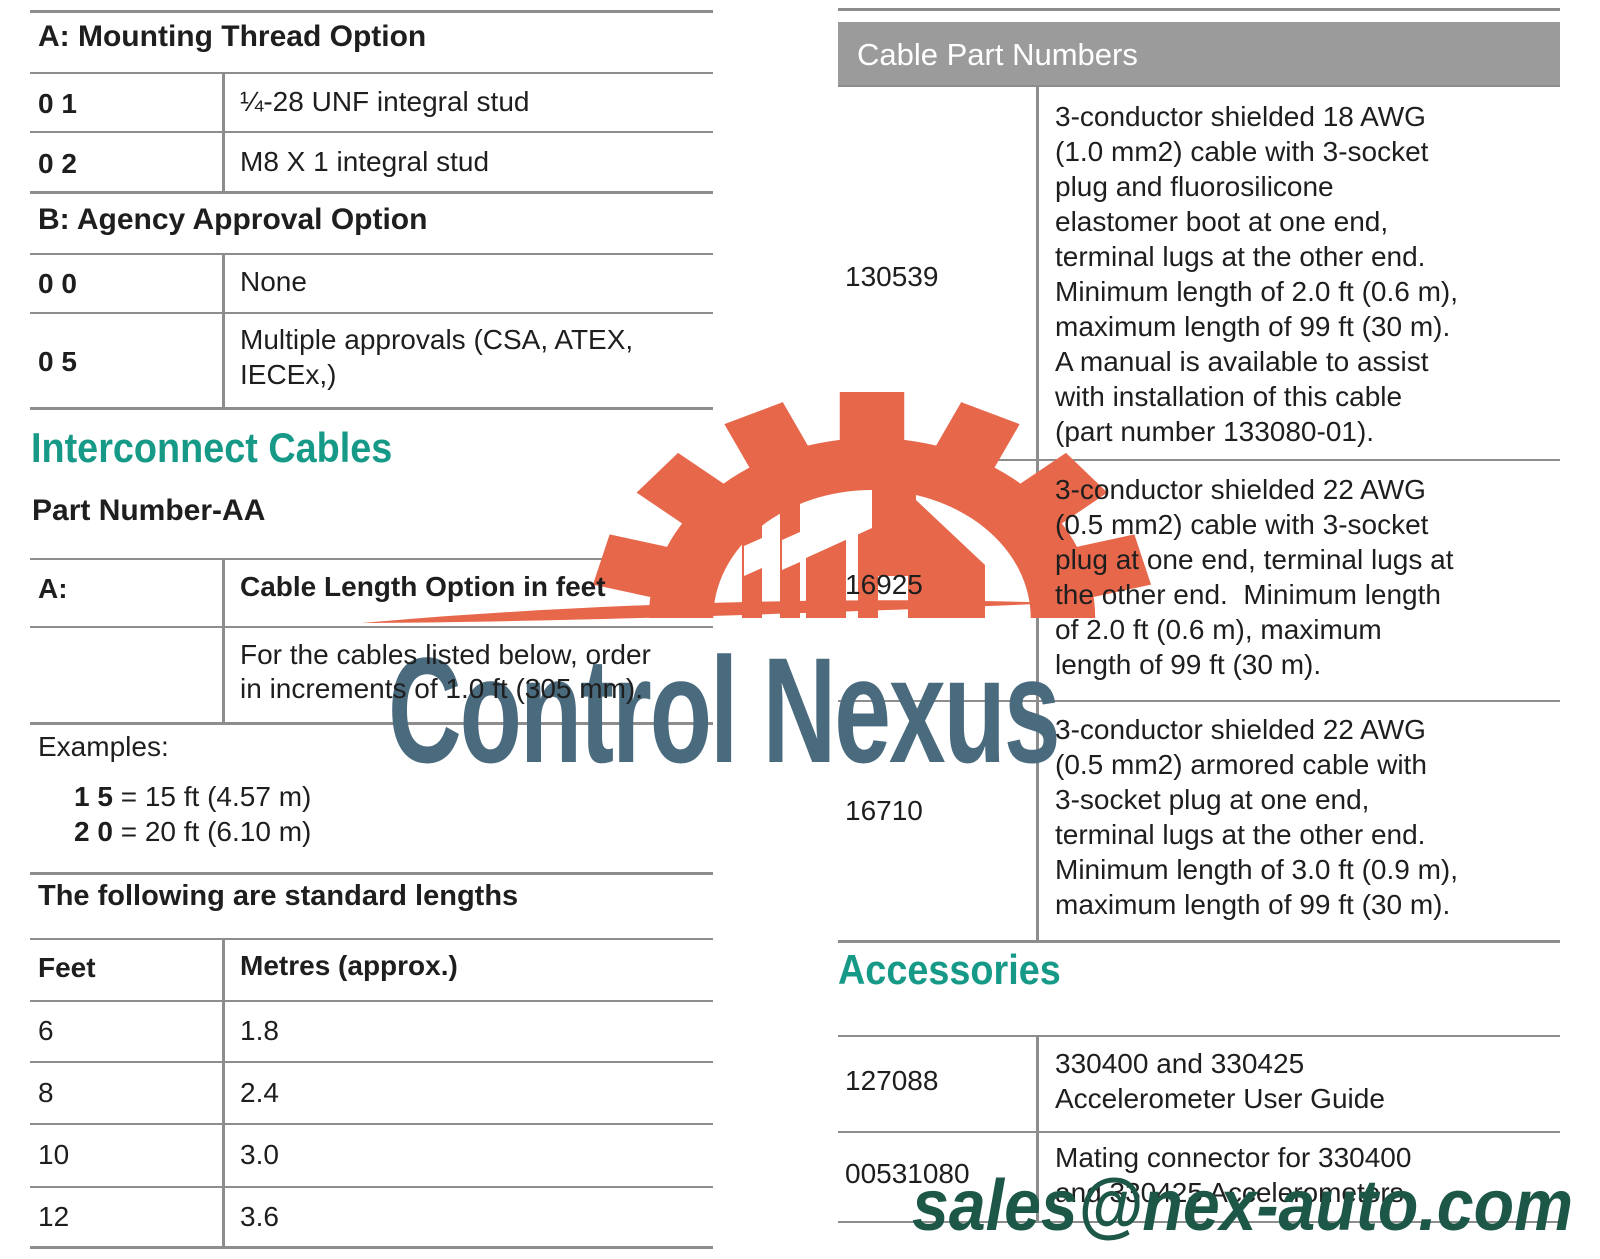 The image size is (1600, 1259). Describe the element at coordinates (1037, 1128) in the screenshot. I see `accessories-table-divider` at that location.